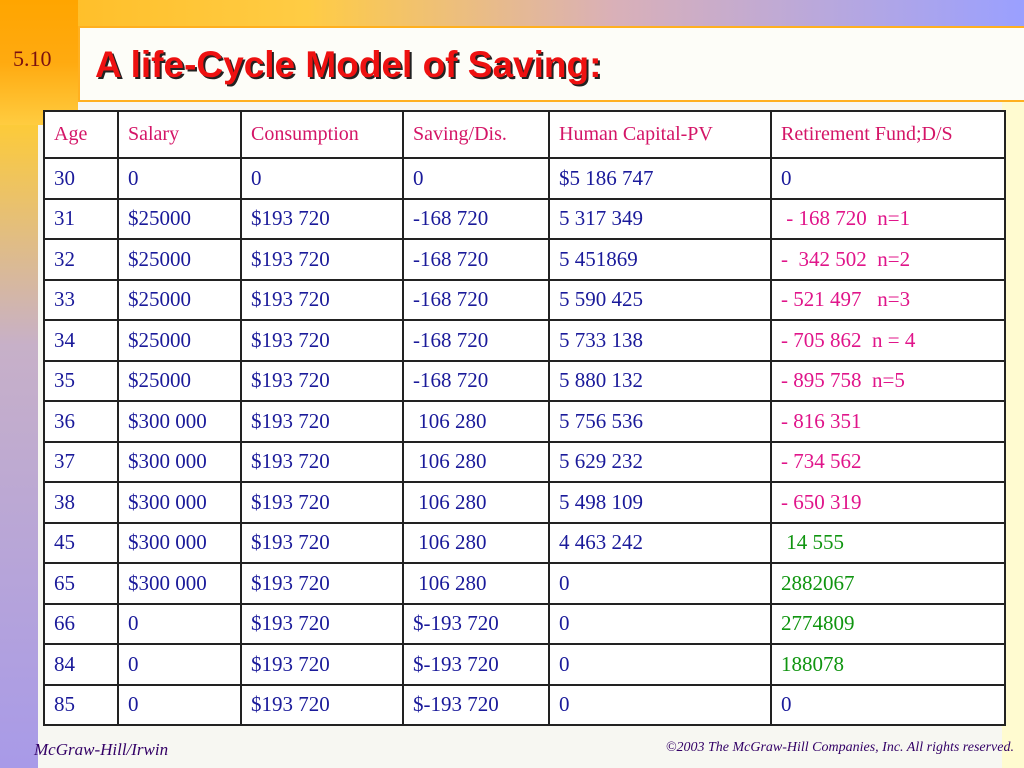 This screenshot has height=768, width=1024. What do you see at coordinates (888, 664) in the screenshot?
I see `cell-retirement-fund: 188078` at bounding box center [888, 664].